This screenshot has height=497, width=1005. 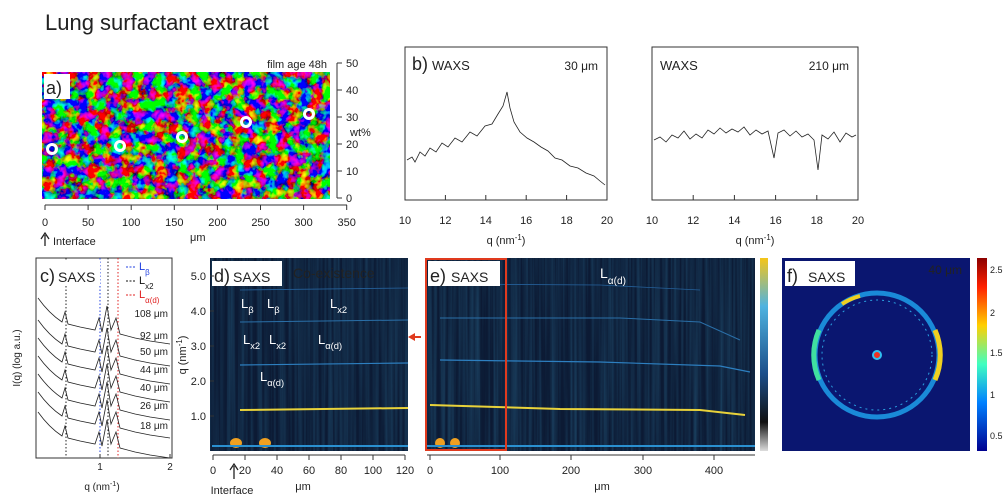 What do you see at coordinates (414, 337) in the screenshot?
I see `link-arrow` at bounding box center [414, 337].